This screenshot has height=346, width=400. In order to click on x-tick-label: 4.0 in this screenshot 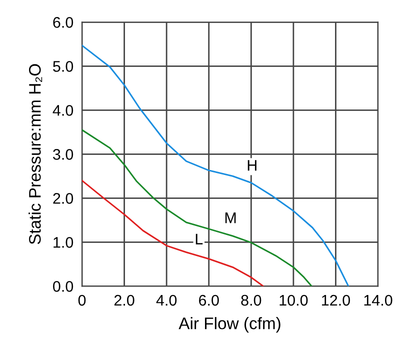, I will do `click(166, 300)`.